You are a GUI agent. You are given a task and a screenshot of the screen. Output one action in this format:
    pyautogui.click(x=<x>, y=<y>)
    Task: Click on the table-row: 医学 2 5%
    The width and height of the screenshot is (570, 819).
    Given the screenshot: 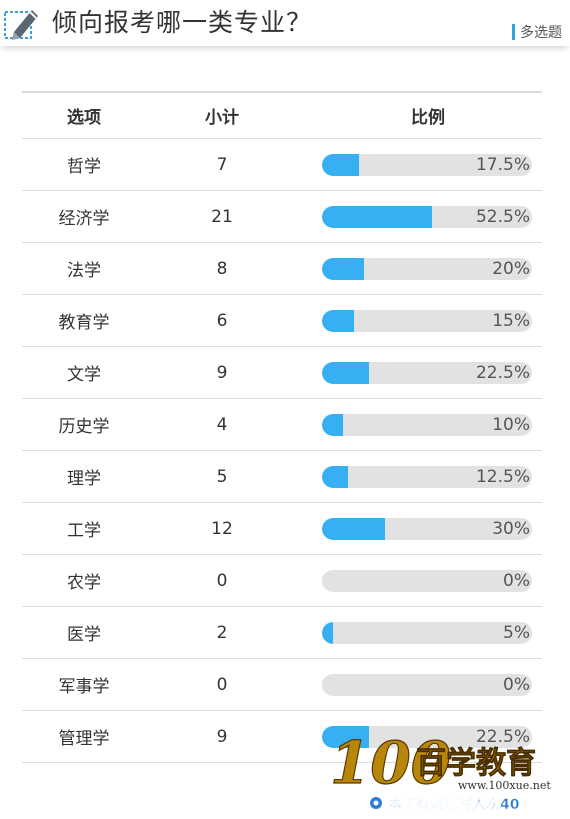 What is the action you would take?
    pyautogui.click(x=282, y=633)
    